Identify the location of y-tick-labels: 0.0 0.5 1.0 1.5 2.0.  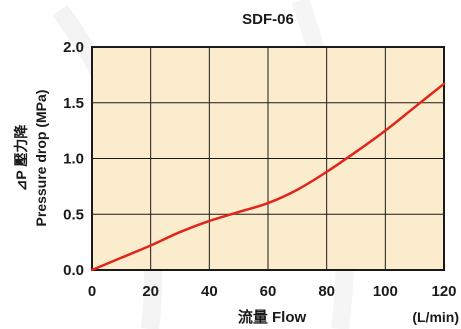
(73, 159).